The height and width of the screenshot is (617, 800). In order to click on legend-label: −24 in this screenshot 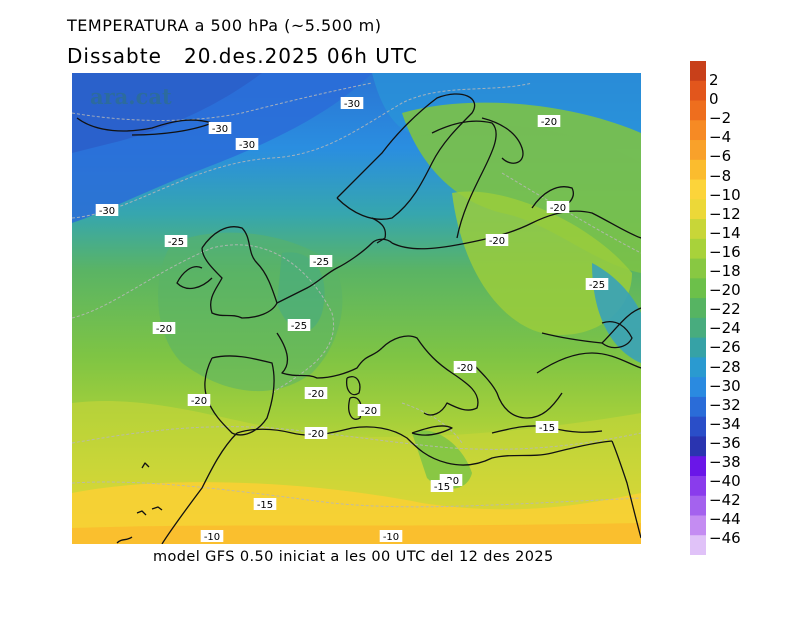, I will do `click(725, 328)`.